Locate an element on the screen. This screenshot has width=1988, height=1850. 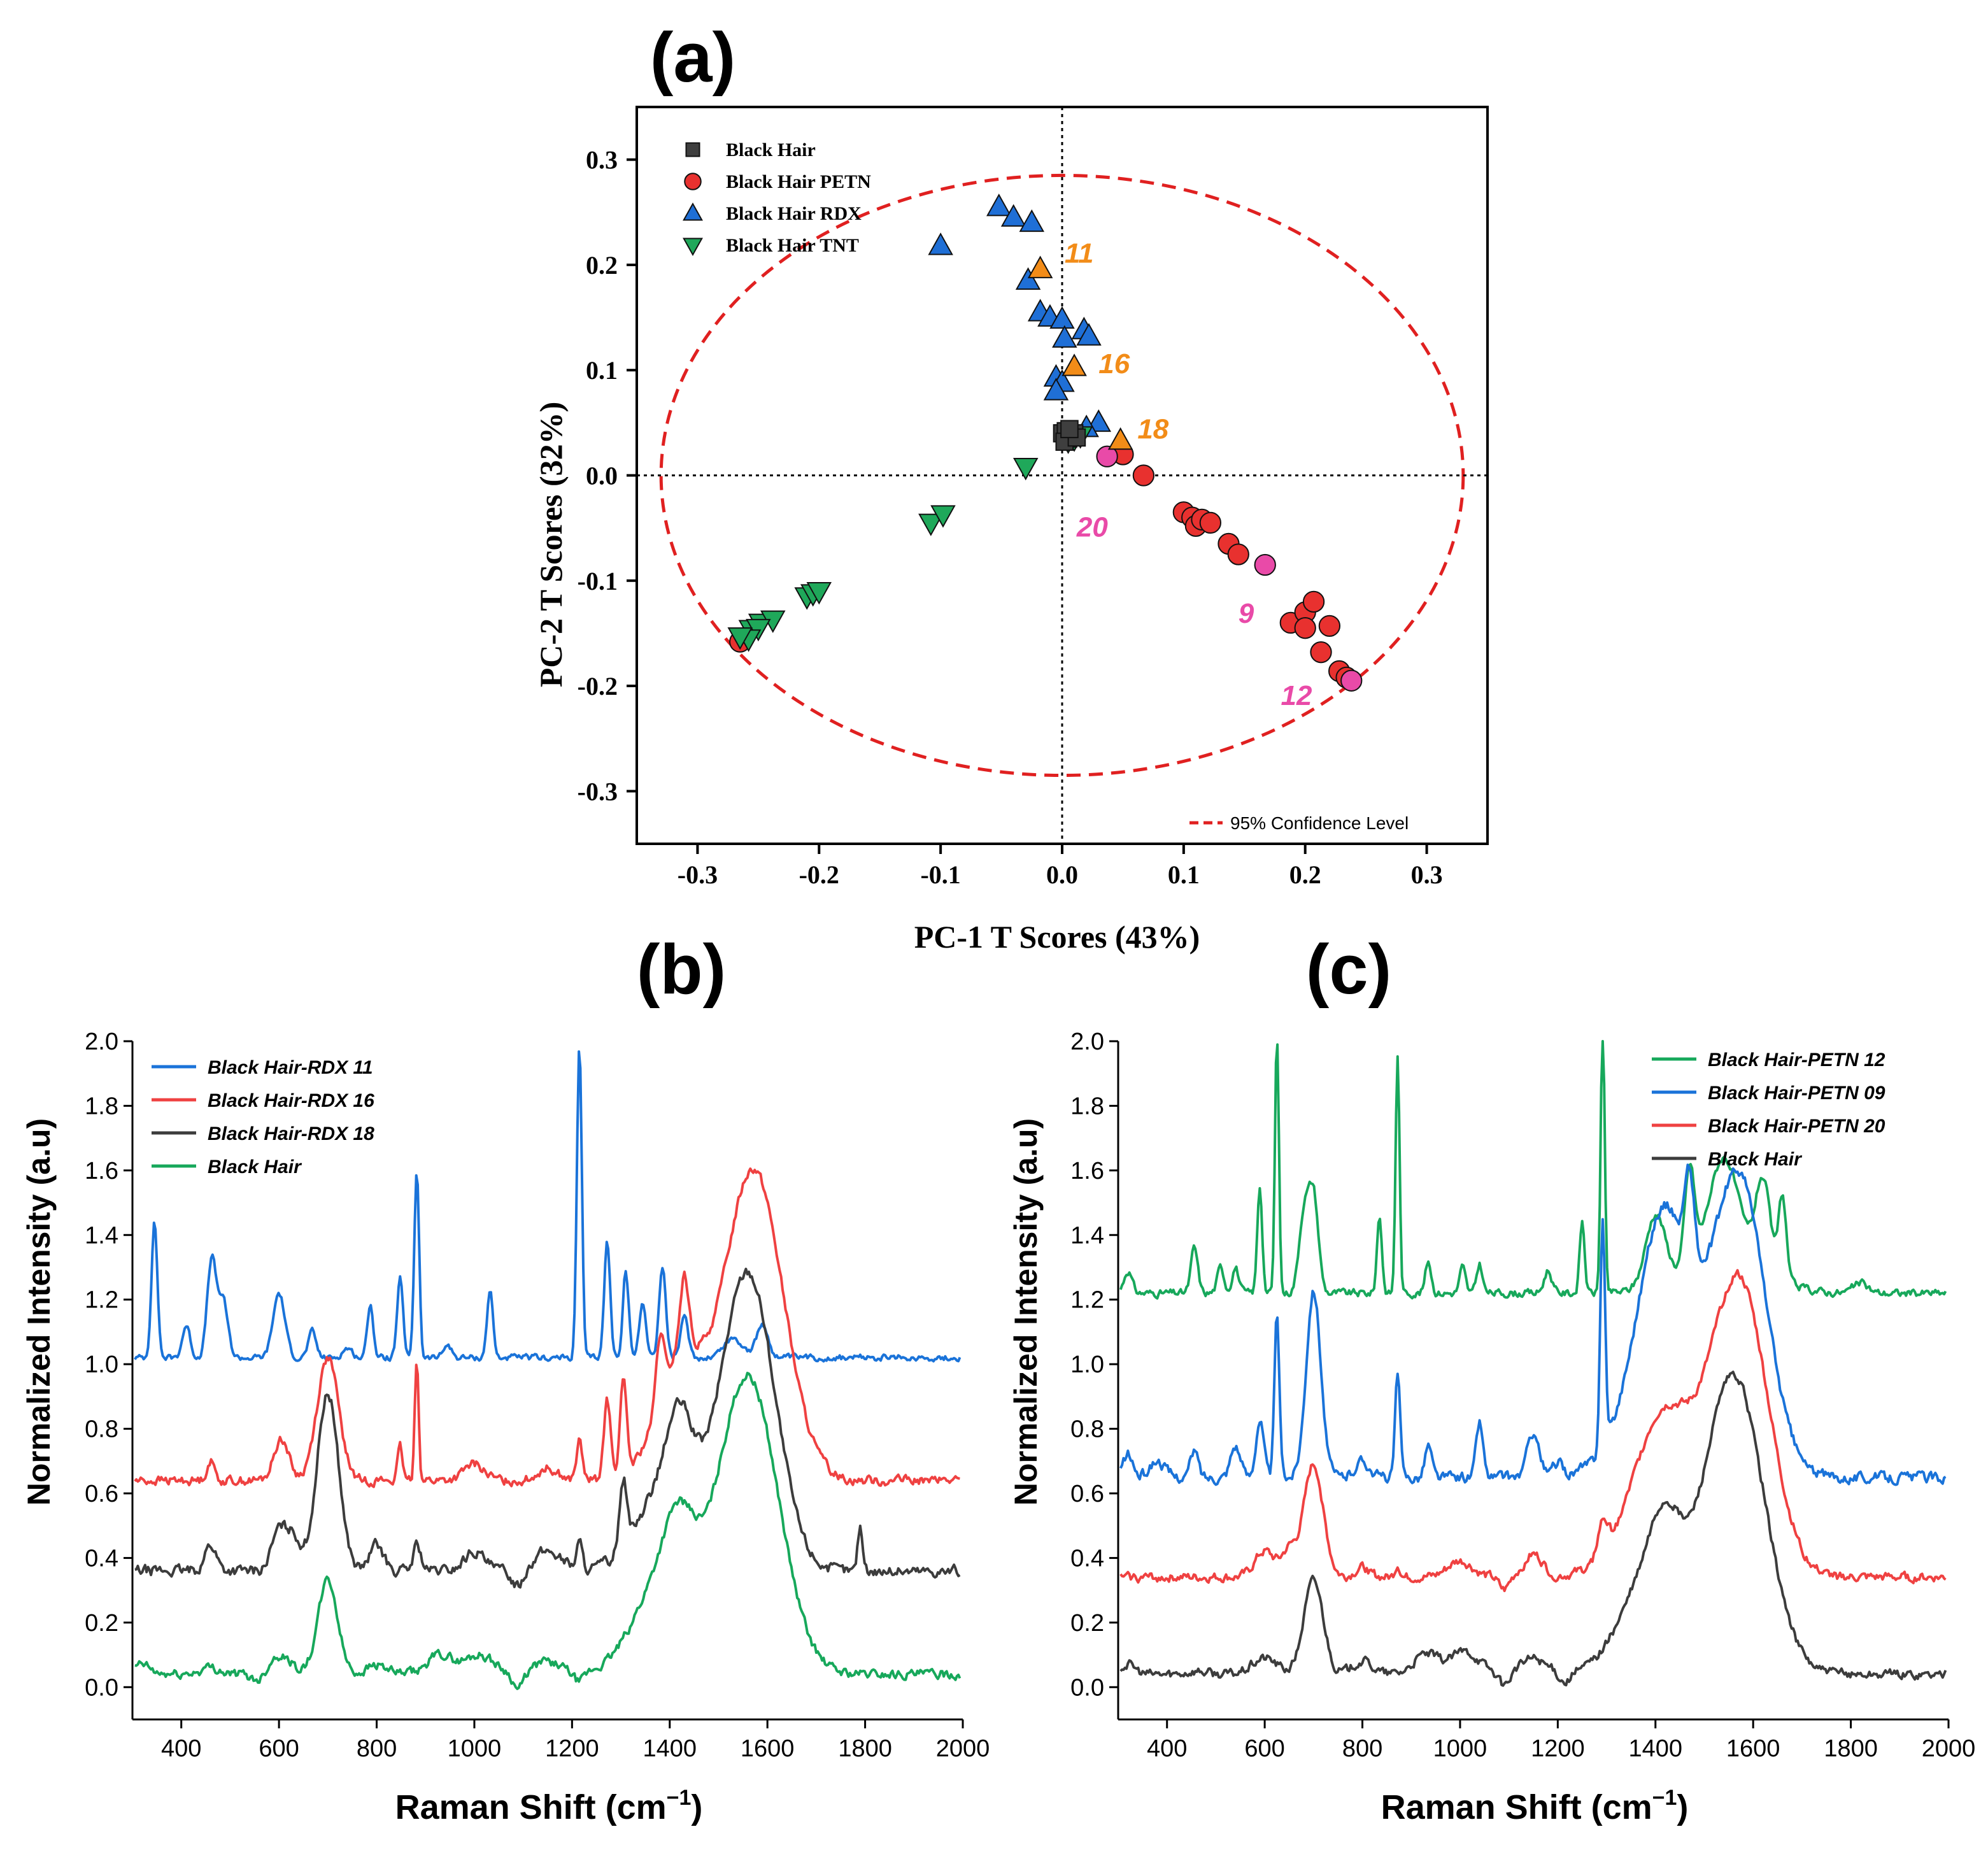
series-black-hair-rdx-highlighted- is located at coordinates (1080, 352).